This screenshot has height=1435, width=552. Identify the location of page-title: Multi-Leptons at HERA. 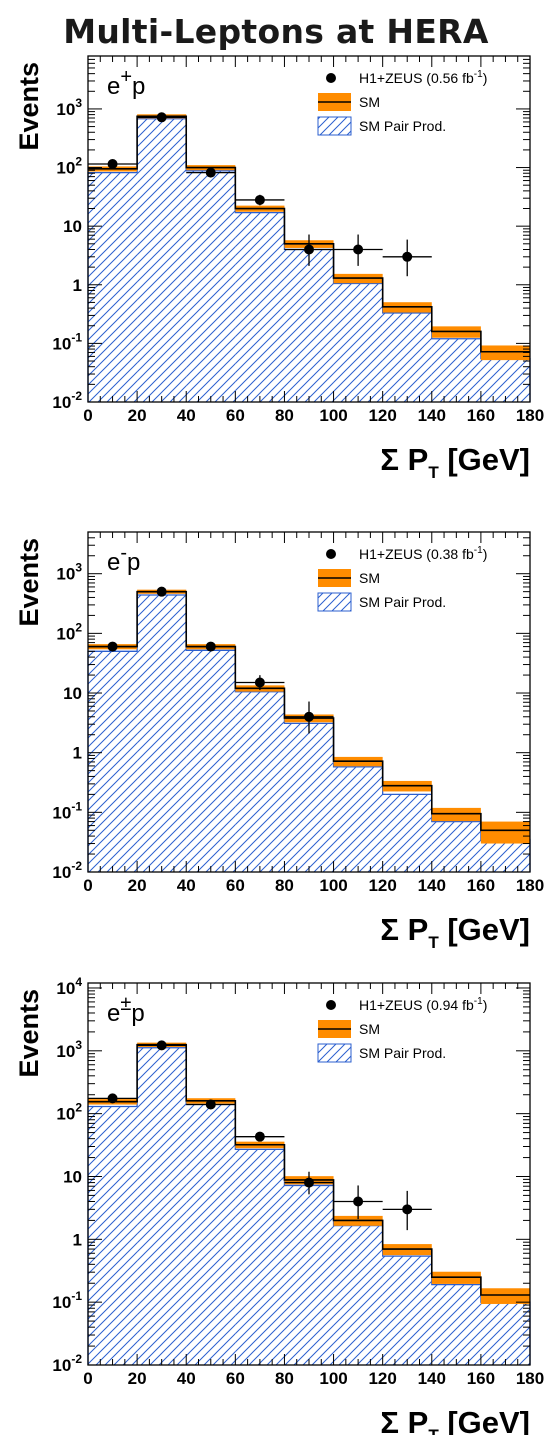
(276, 31).